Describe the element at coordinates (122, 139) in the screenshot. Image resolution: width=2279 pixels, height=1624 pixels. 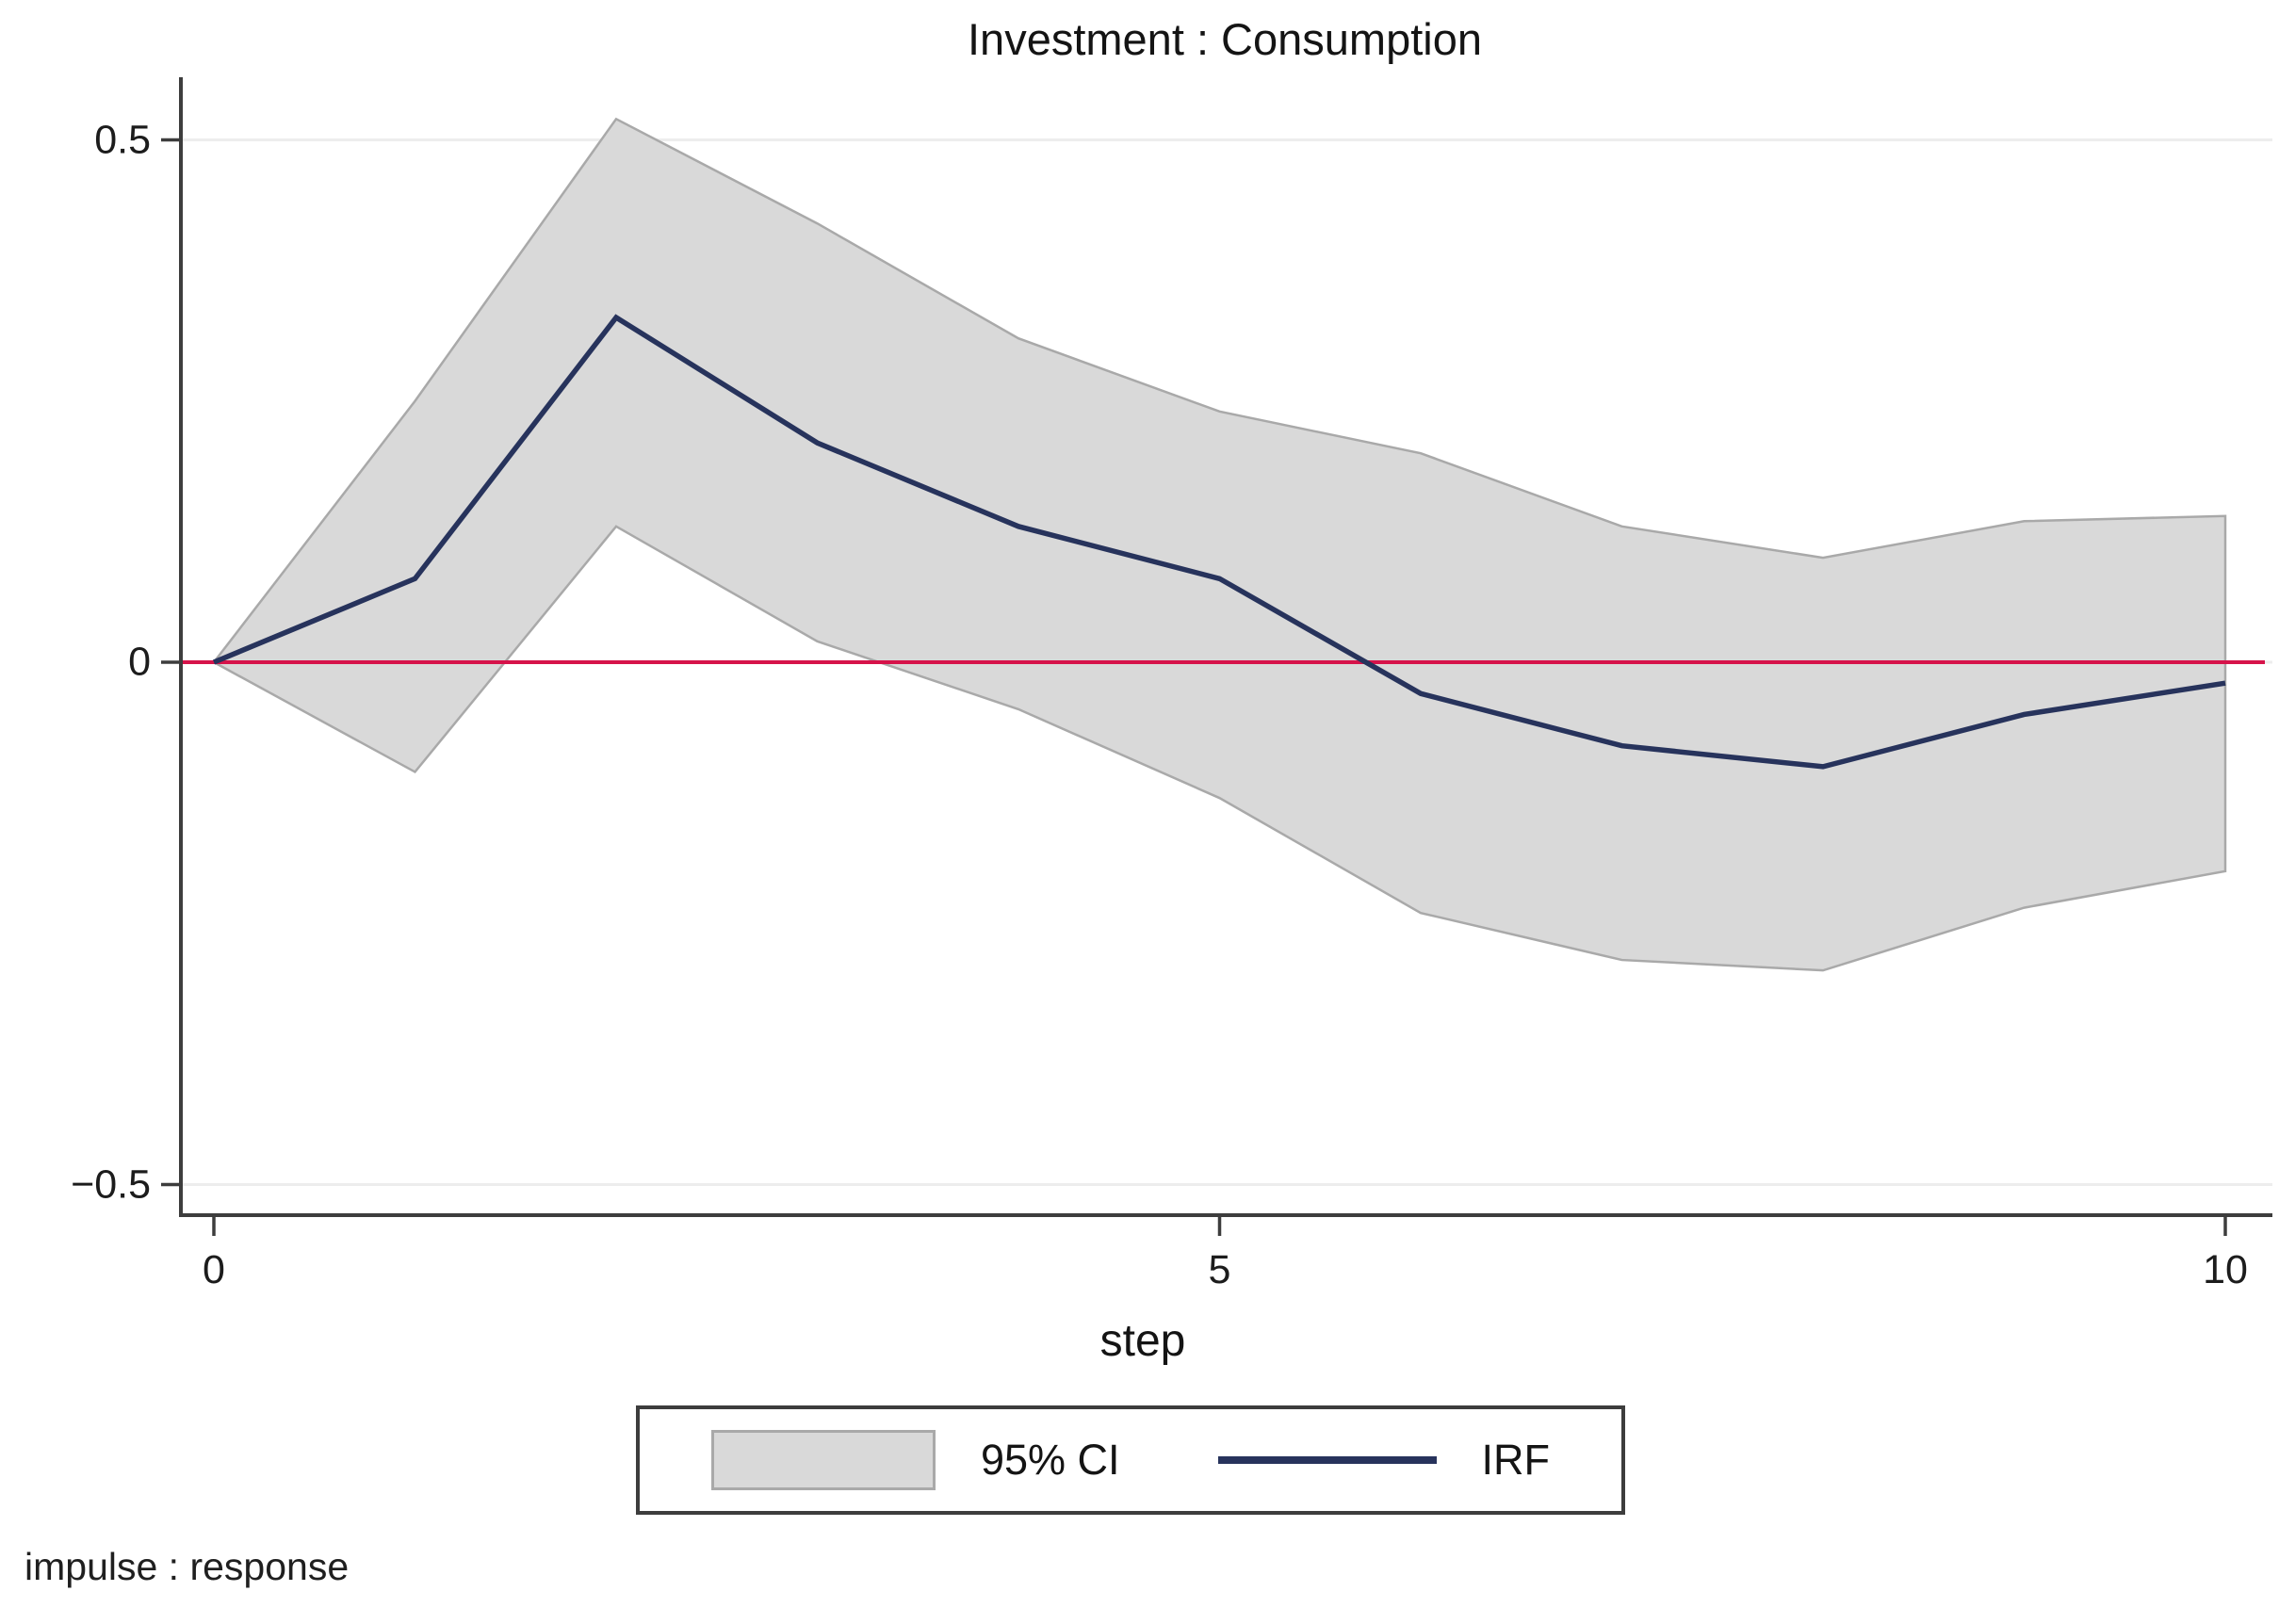
I see `y-tick-label: 0.5` at that location.